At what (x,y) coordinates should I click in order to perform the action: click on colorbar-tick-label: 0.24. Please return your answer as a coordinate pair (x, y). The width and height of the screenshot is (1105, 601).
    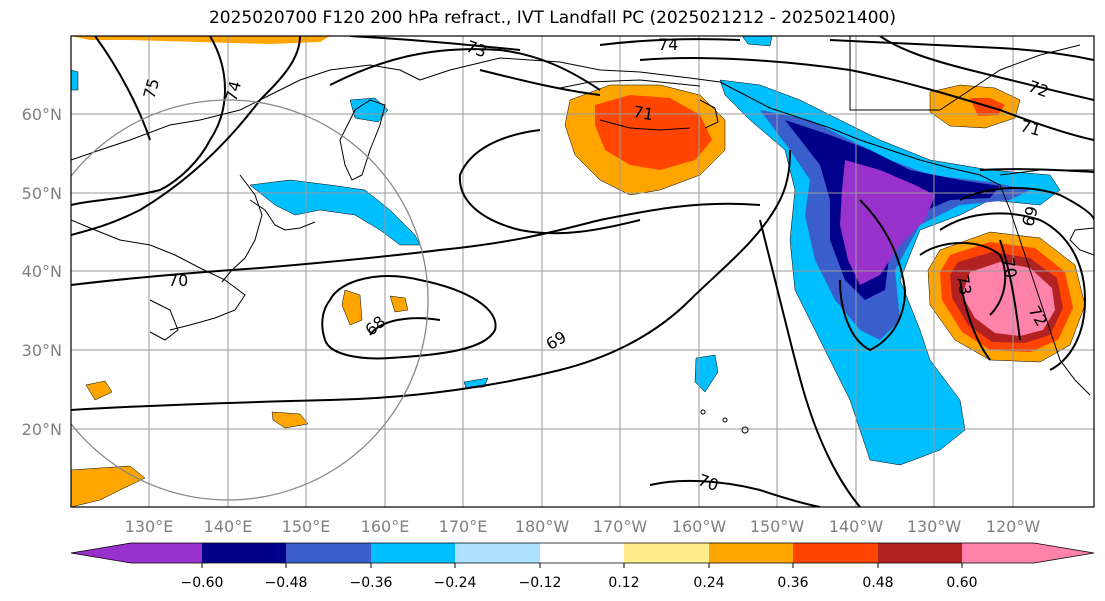
    Looking at the image, I should click on (708, 583).